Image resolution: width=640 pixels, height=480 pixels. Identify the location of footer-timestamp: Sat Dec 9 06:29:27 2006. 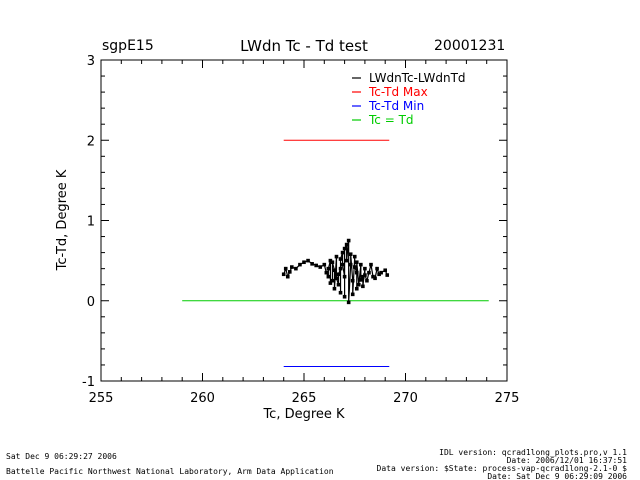
(61, 456).